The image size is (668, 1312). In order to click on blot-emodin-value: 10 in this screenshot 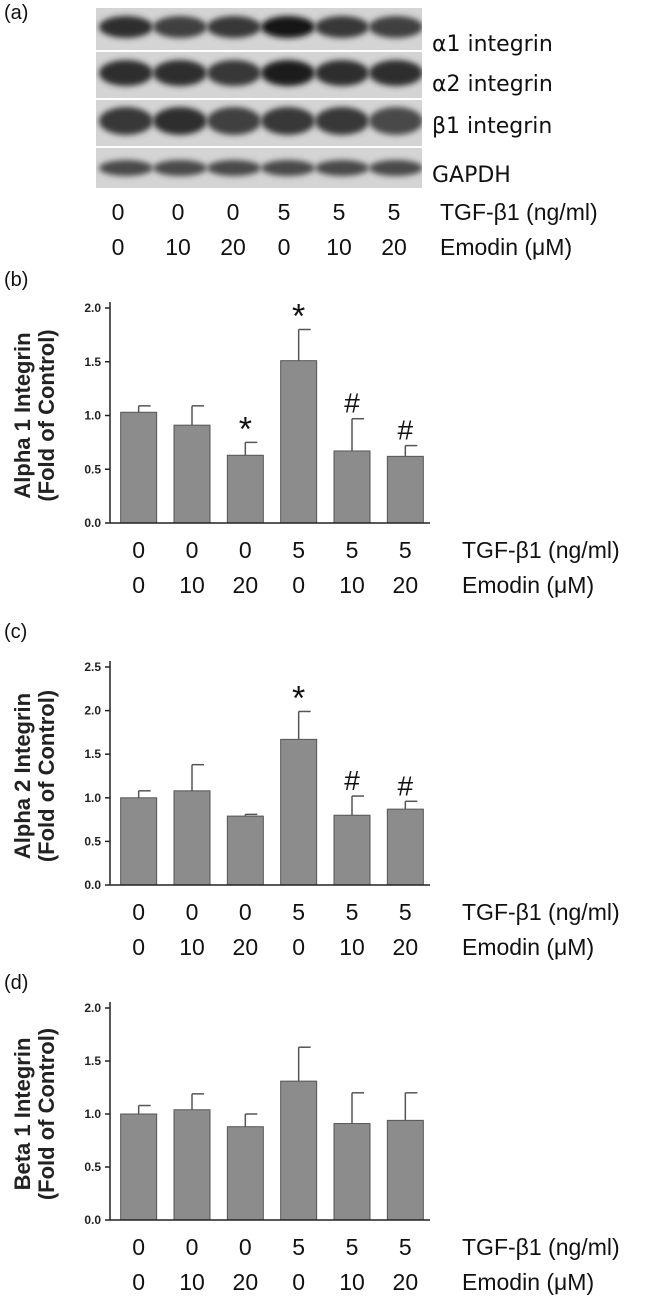, I will do `click(339, 247)`.